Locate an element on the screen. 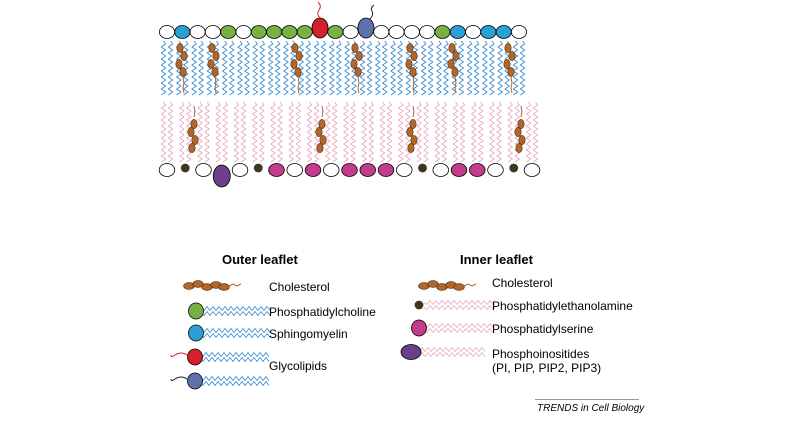 The height and width of the screenshot is (421, 798). phosphatidylethanolamine-lipid-icon is located at coordinates (454, 305).